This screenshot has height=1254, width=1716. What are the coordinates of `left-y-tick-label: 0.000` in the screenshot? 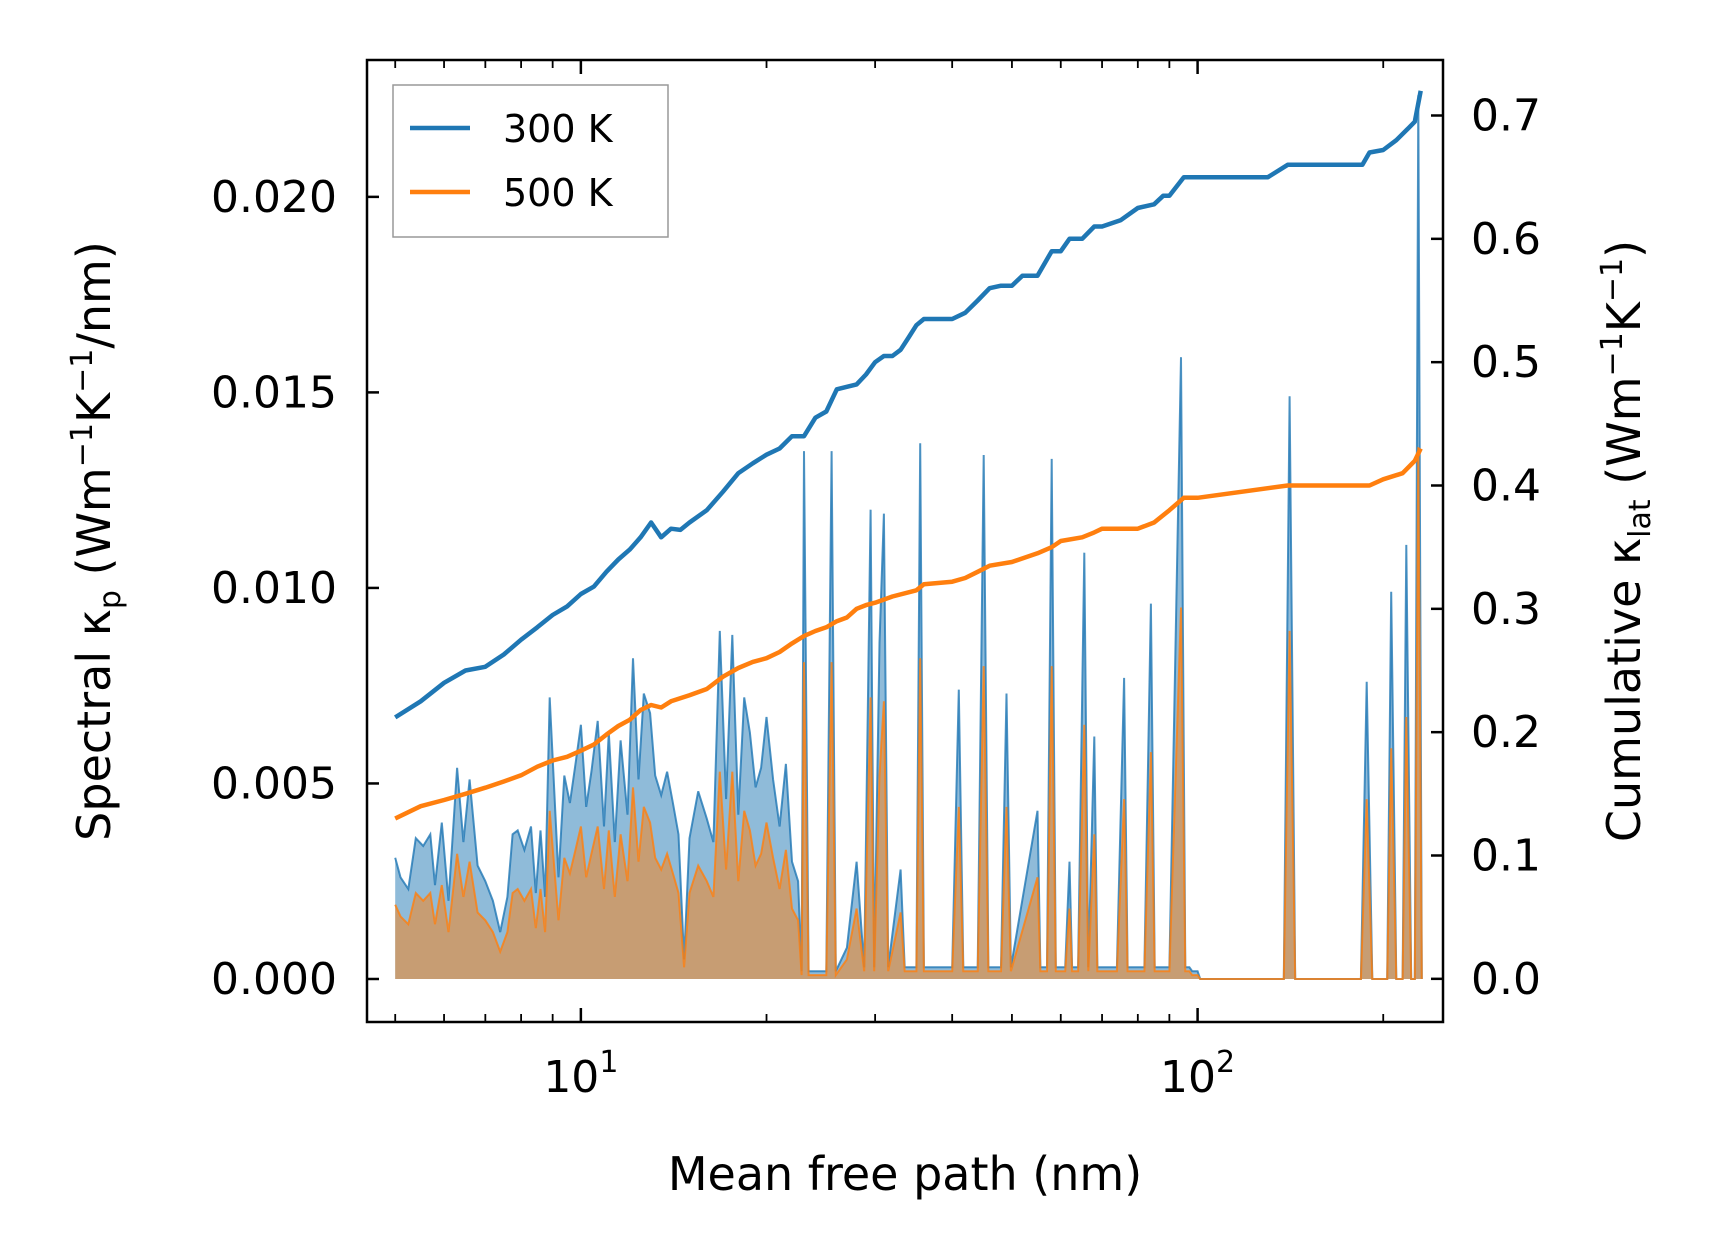 It's located at (274, 979).